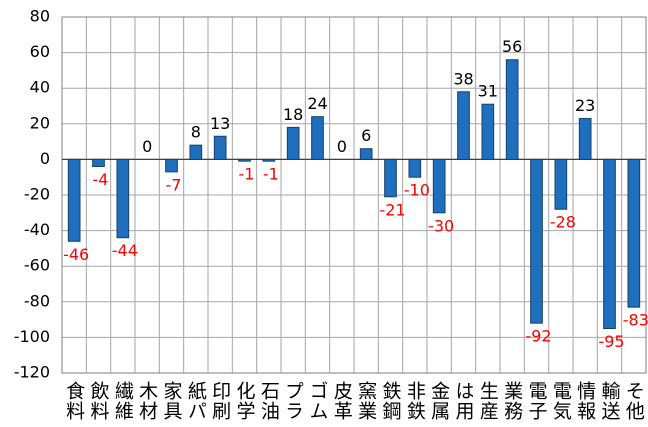 The image size is (648, 427). Describe the element at coordinates (634, 401) in the screenshot. I see `x-tick-label: そ他` at that location.